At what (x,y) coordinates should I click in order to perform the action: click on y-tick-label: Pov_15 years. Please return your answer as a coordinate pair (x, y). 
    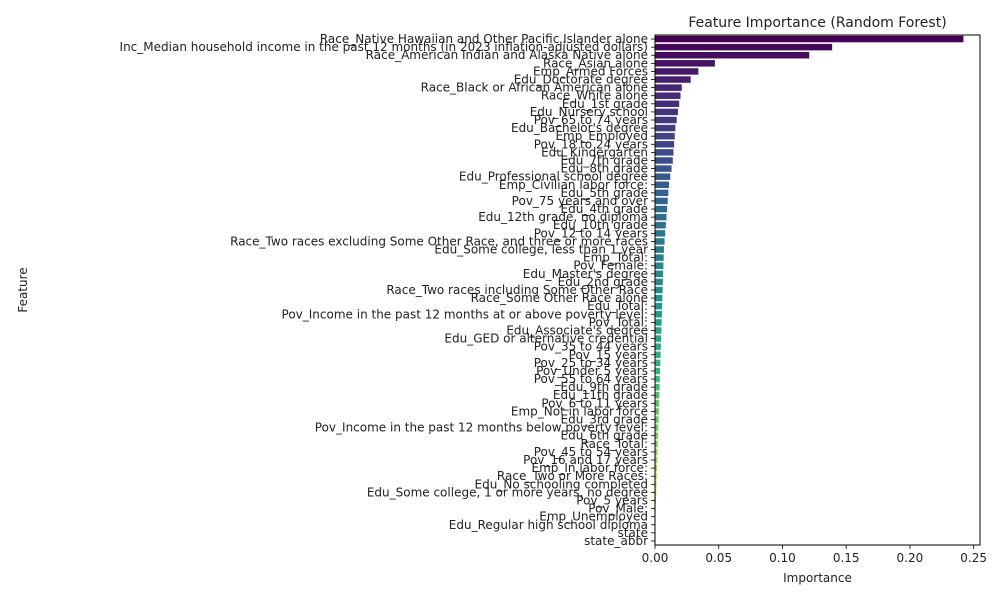
    Looking at the image, I should click on (608, 355).